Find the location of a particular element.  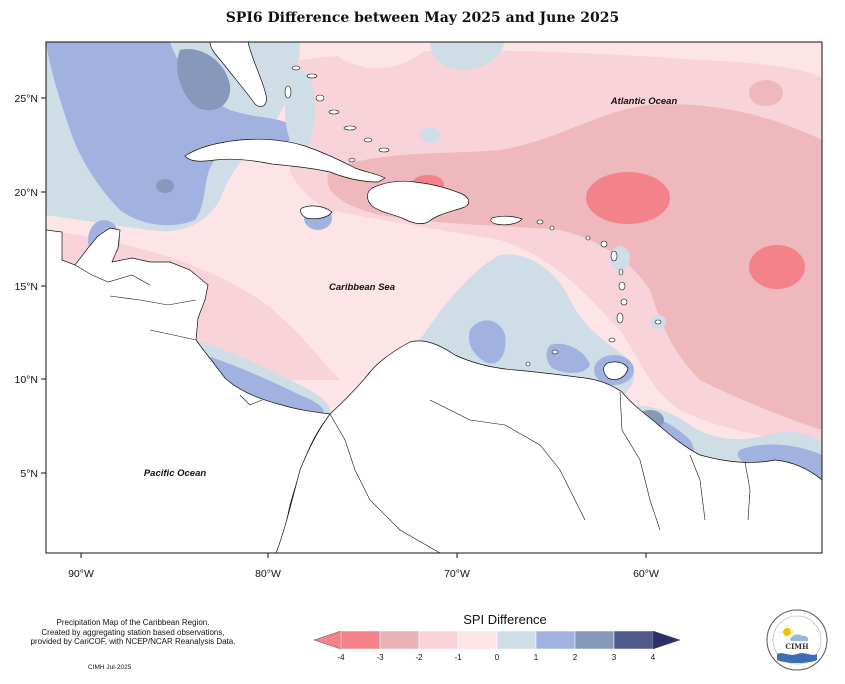

legend-tick-label: -4 is located at coordinates (341, 657).